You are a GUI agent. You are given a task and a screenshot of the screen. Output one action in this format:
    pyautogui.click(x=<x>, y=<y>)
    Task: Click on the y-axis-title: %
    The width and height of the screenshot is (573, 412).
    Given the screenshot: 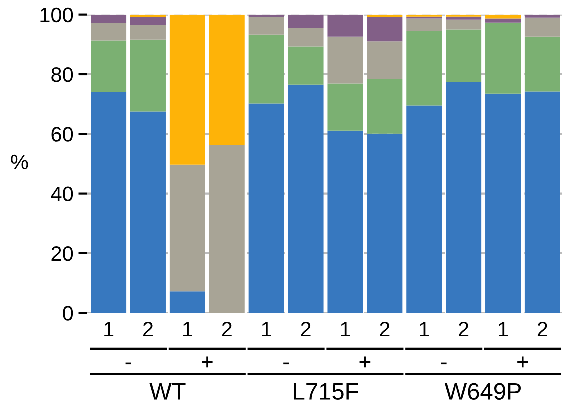 What is the action you would take?
    pyautogui.click(x=19, y=162)
    